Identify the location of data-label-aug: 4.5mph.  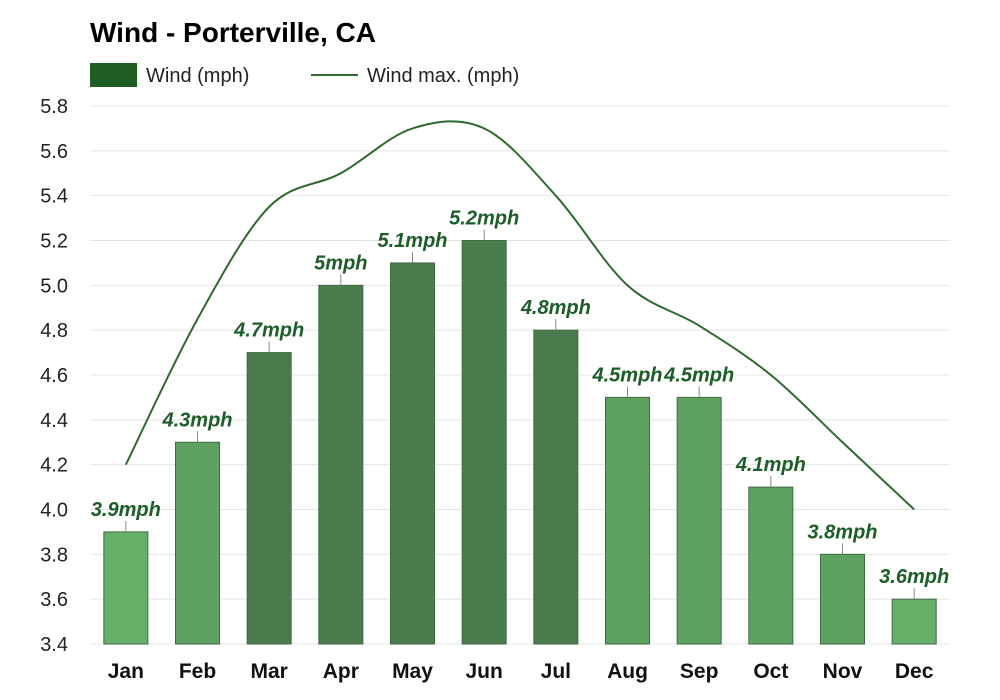
(626, 375).